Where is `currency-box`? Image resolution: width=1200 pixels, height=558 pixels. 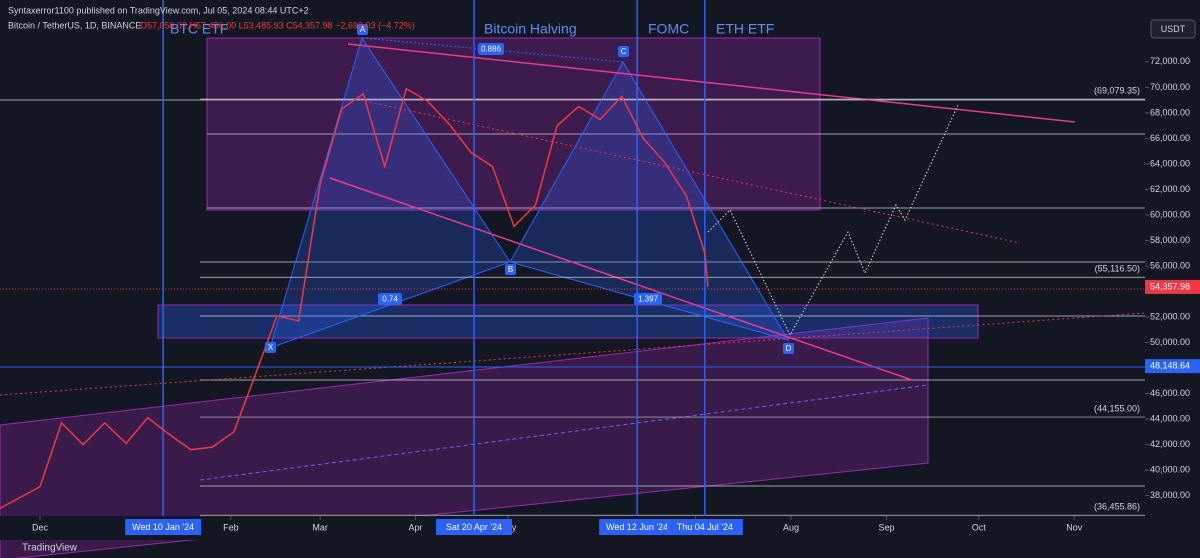 currency-box is located at coordinates (1173, 29).